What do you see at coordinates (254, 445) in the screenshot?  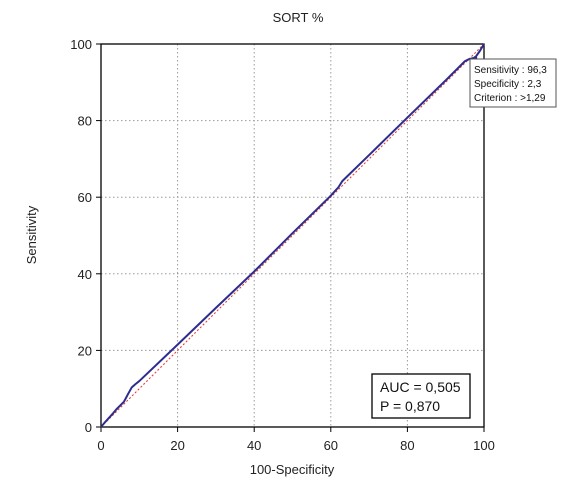 I see `x-tick-label: 40` at bounding box center [254, 445].